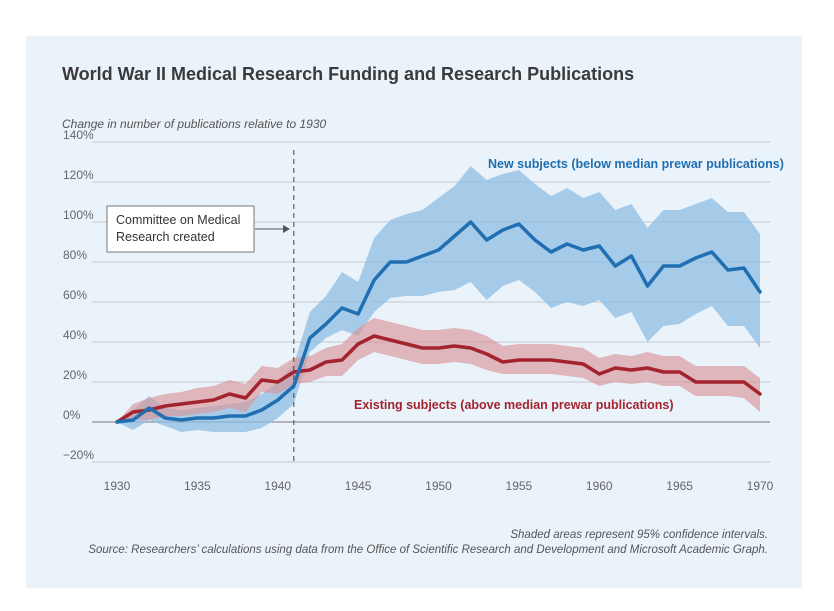 This screenshot has height=611, width=834. I want to click on annotation-box, so click(180, 229).